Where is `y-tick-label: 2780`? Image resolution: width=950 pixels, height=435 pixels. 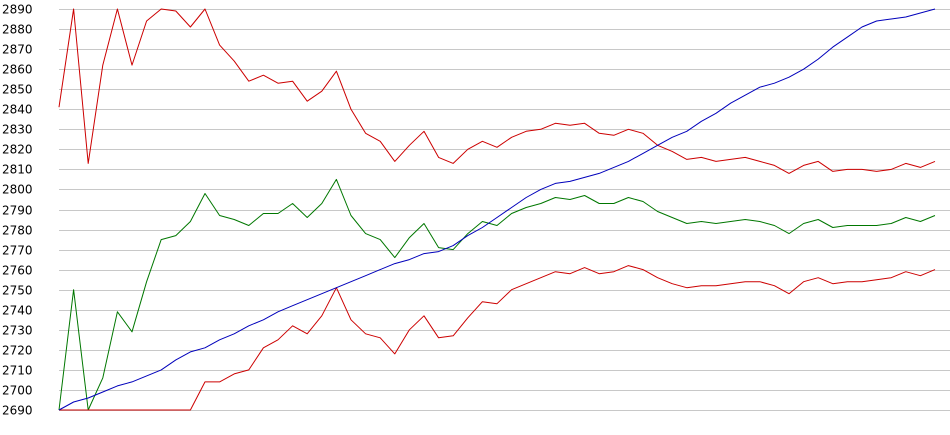
y-tick-label: 2780 is located at coordinates (17, 231).